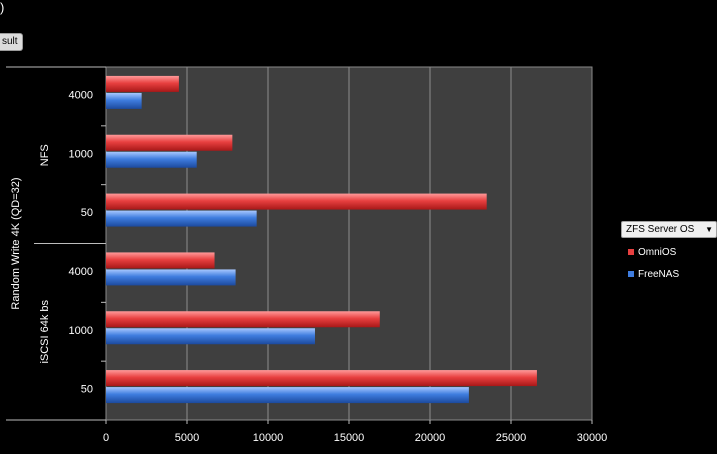  I want to click on window-title-fragment: ), so click(2, 7).